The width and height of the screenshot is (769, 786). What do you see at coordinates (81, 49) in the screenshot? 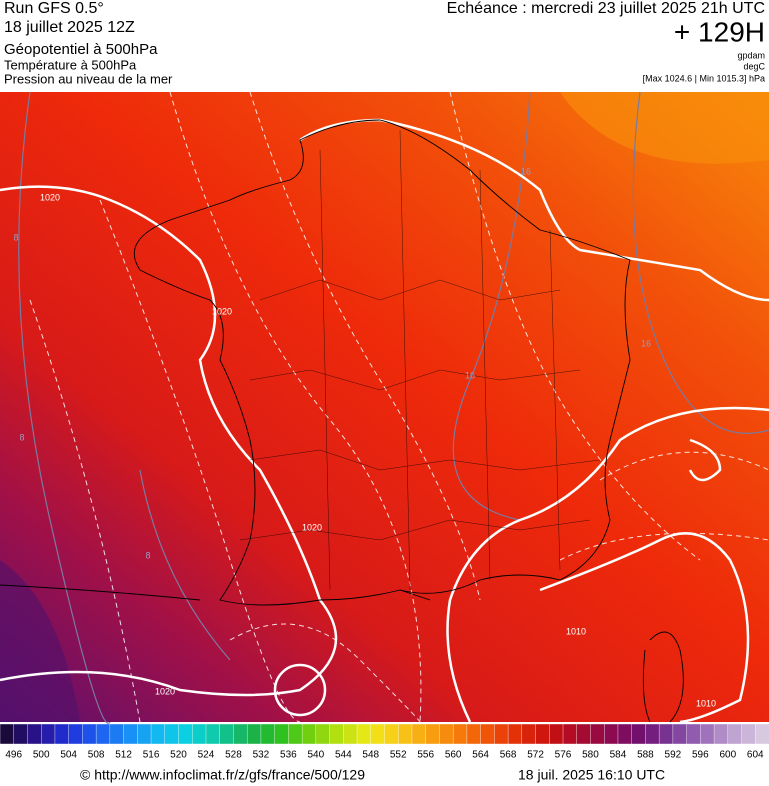
I see `field-1: Géopotentiel à 500hPa` at bounding box center [81, 49].